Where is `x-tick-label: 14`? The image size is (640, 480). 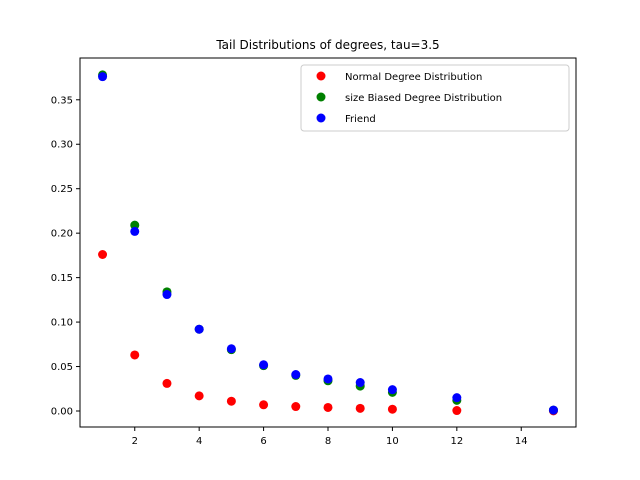 x-tick-label: 14 is located at coordinates (521, 441).